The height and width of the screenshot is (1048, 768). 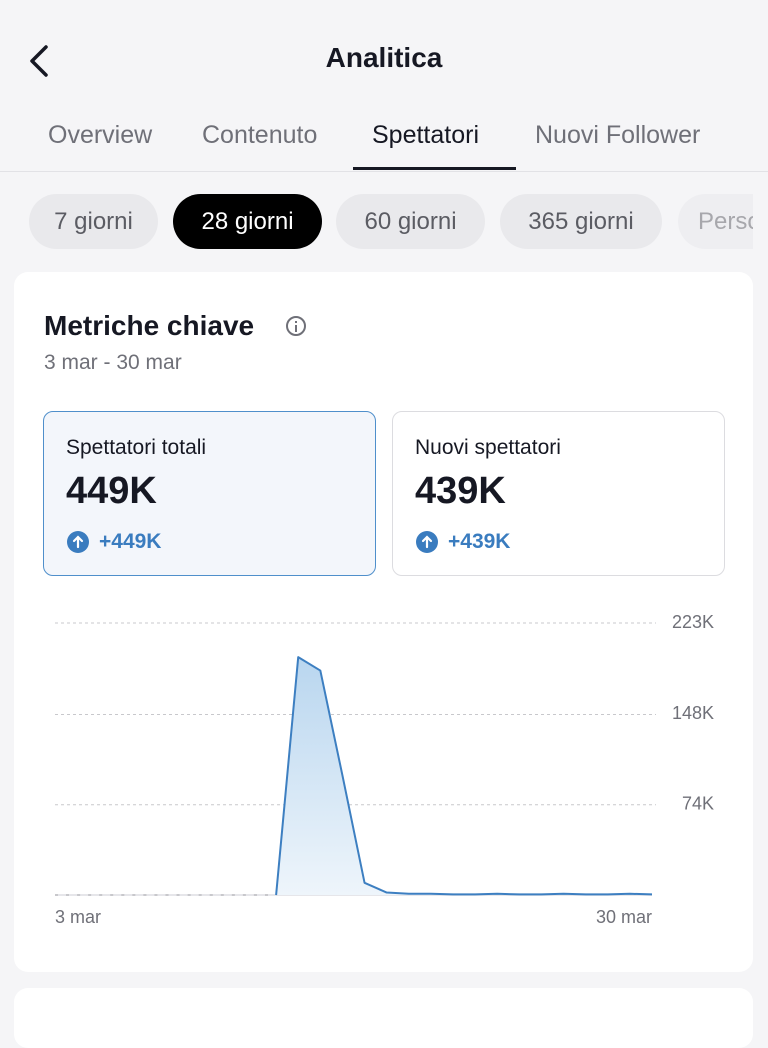 I want to click on tab-underline, so click(x=434, y=168).